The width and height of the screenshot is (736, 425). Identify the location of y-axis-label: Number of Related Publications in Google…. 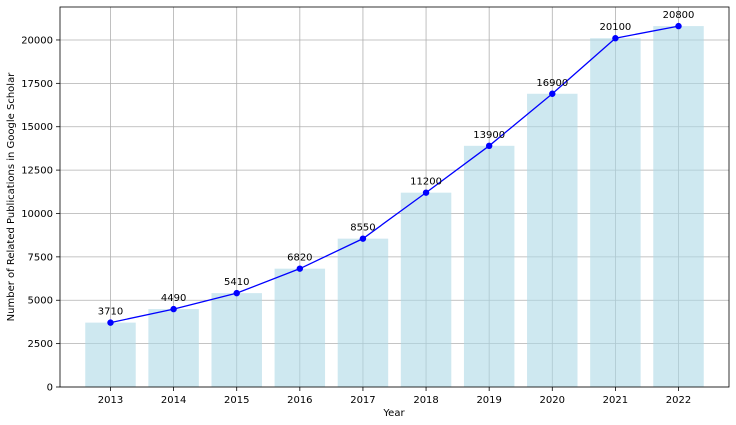
(11, 197).